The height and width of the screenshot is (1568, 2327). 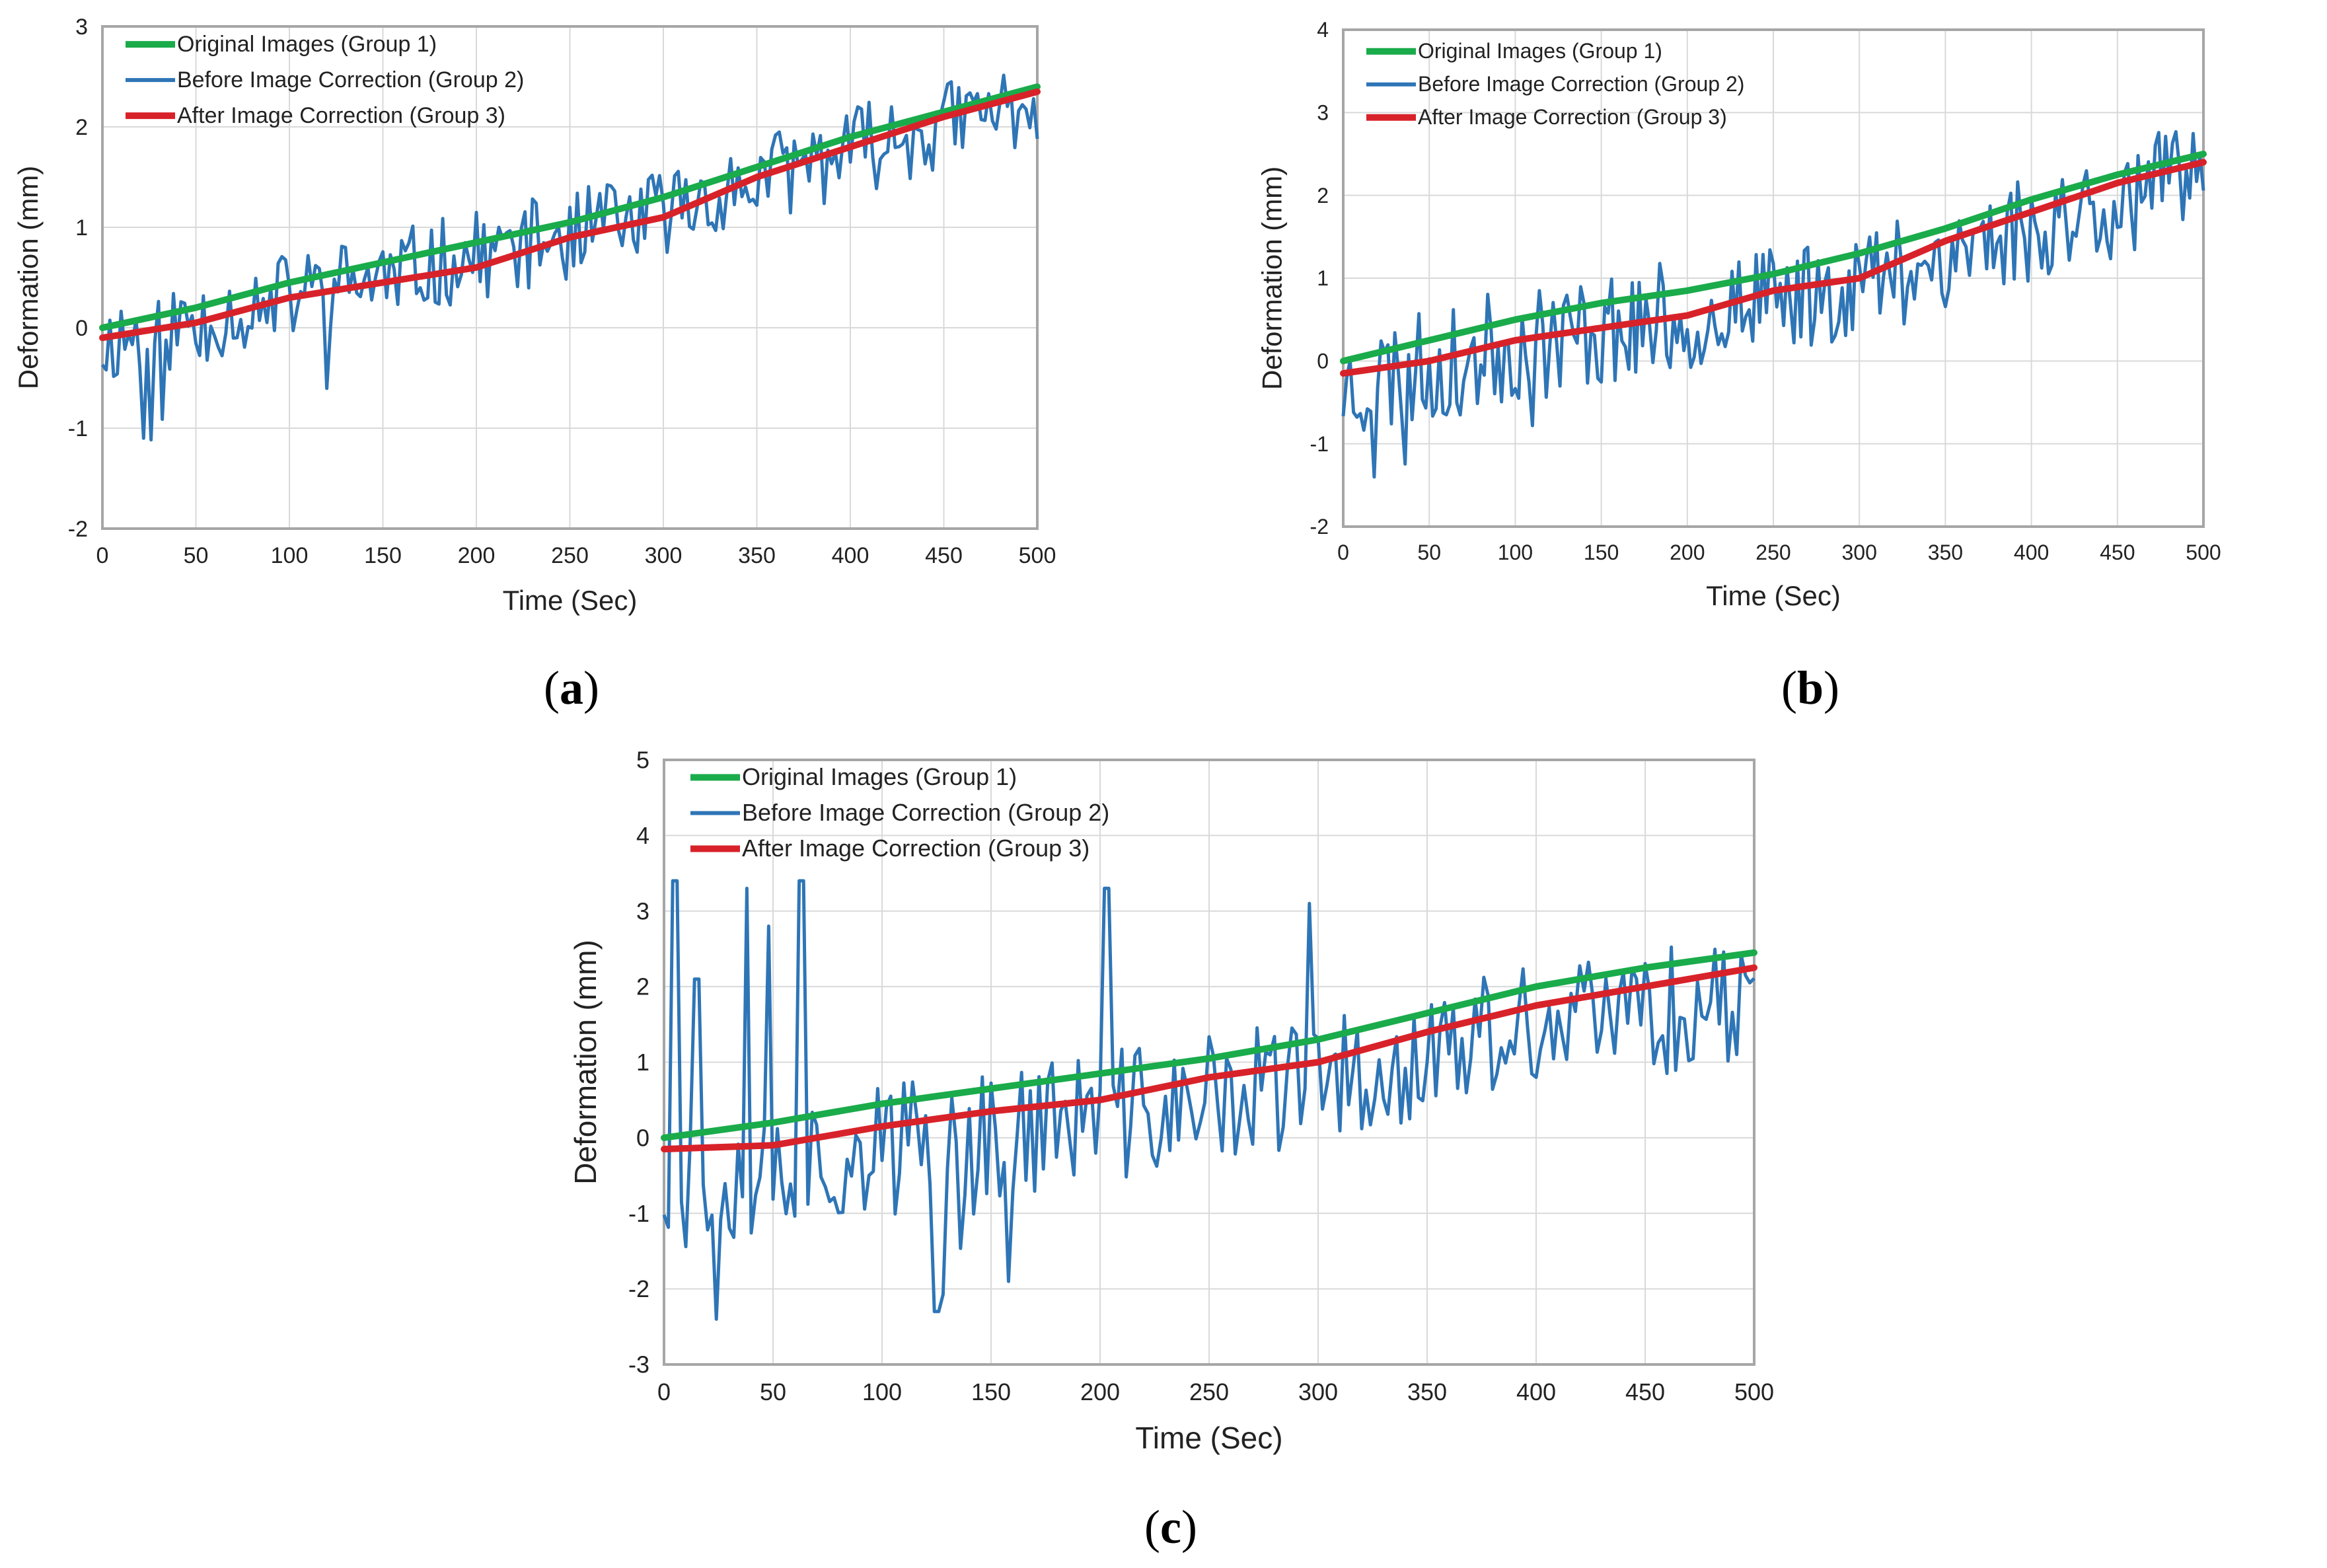 I want to click on y-tick-label: -3, so click(x=638, y=1364).